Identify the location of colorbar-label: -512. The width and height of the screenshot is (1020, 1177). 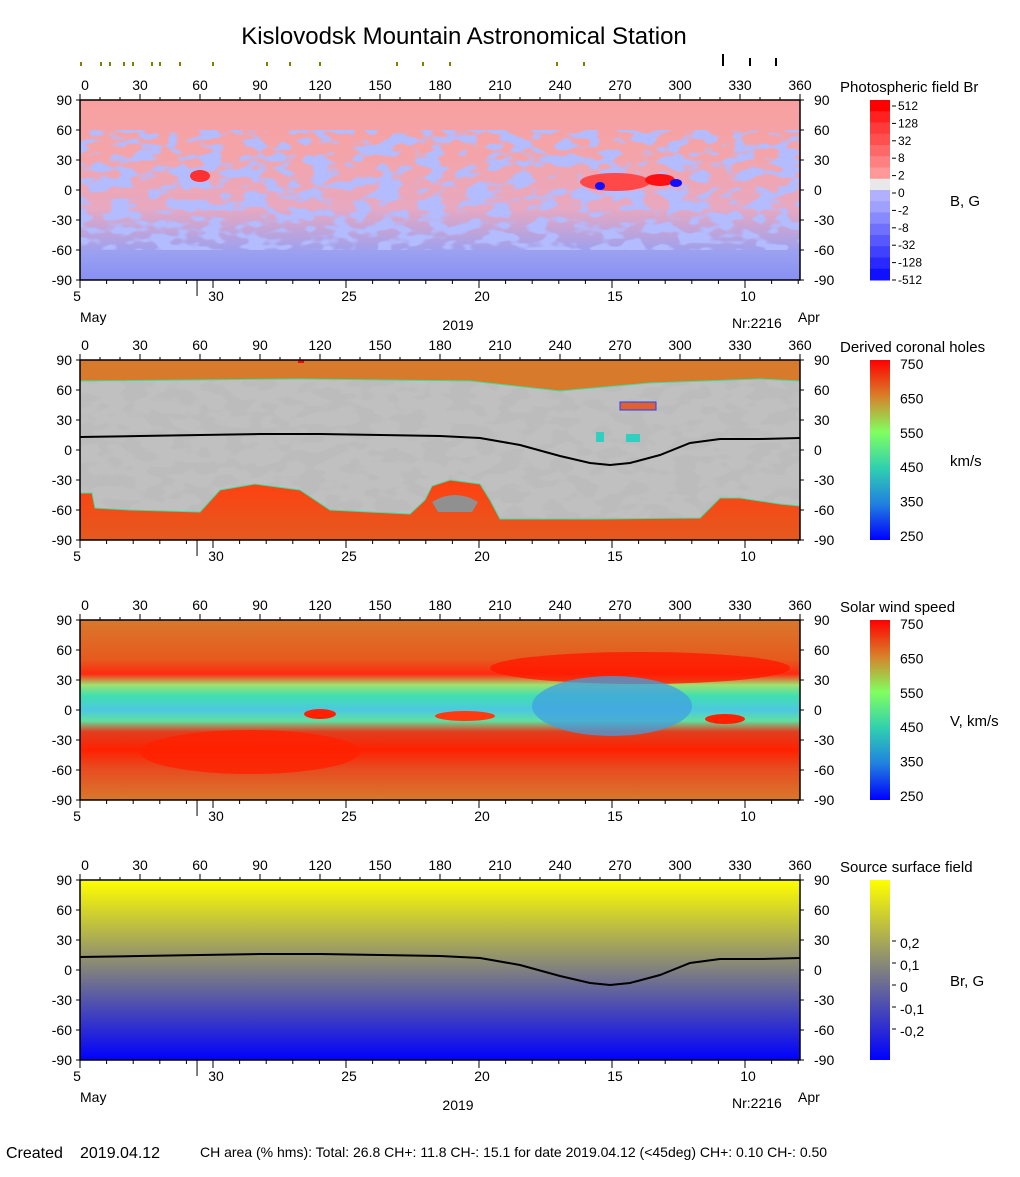
(910, 280).